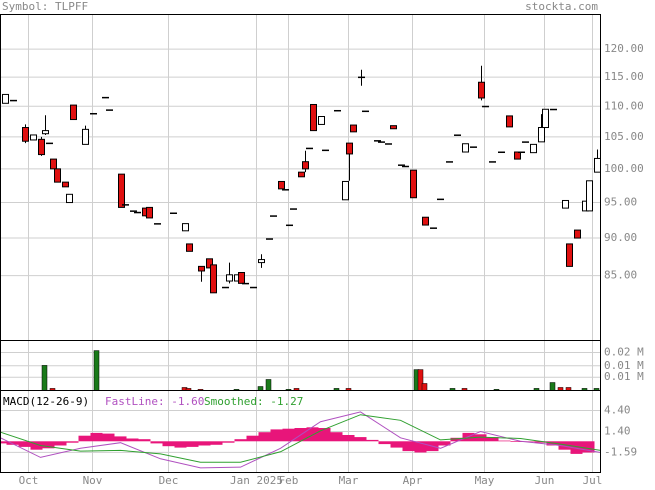 The width and height of the screenshot is (655, 490). I want to click on smoothed-label: Smoothed: -1.27, so click(253, 401).